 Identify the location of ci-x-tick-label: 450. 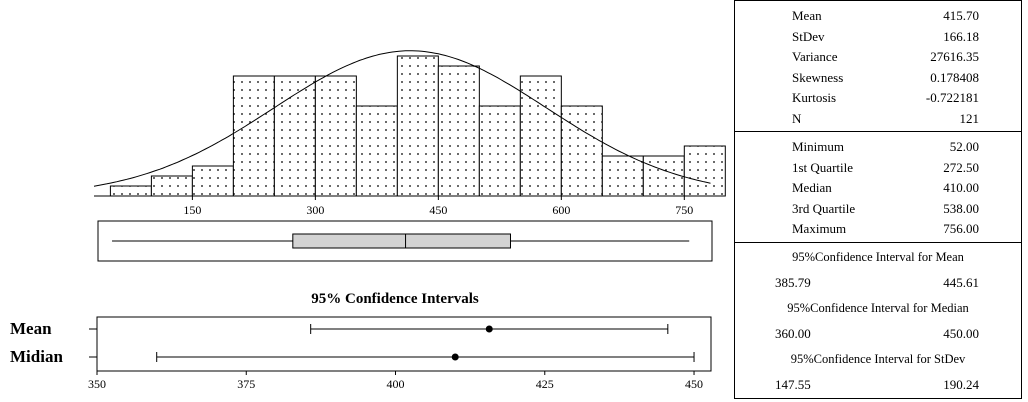
(694, 384).